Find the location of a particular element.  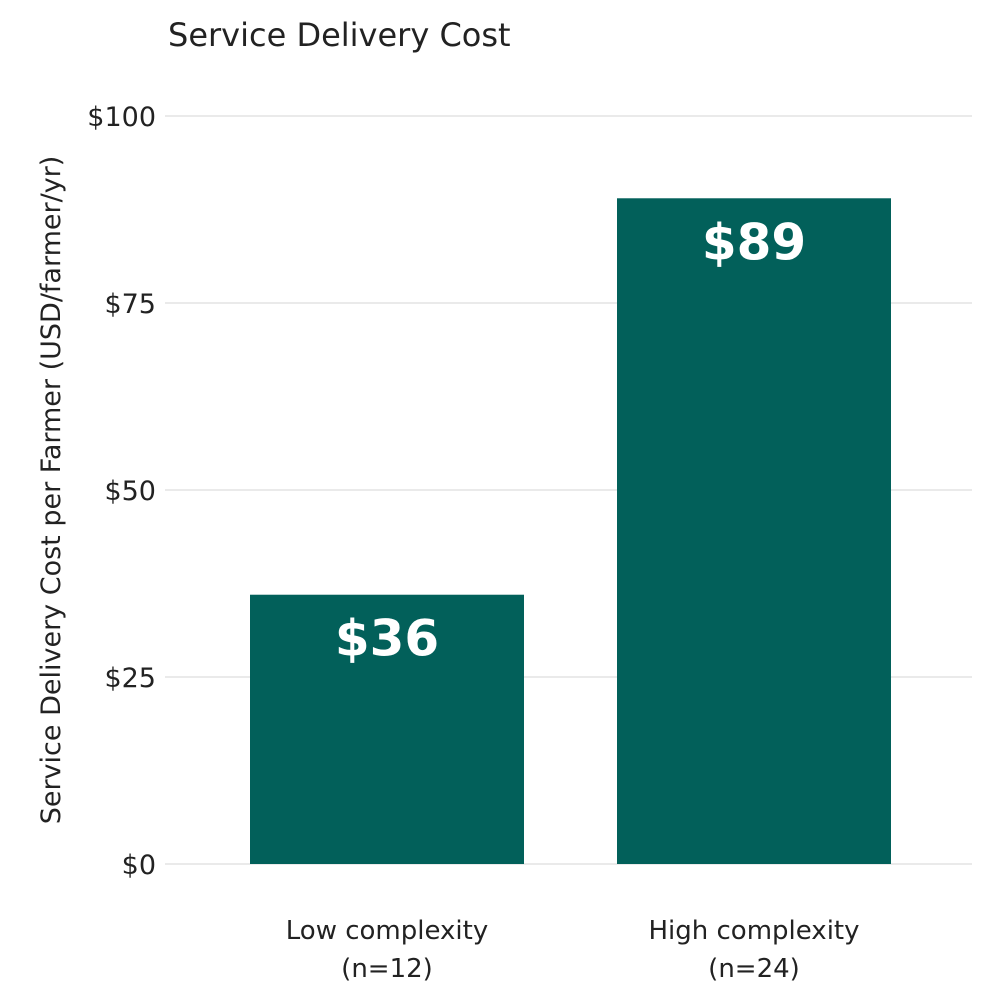

data-label: $89 is located at coordinates (754, 242).